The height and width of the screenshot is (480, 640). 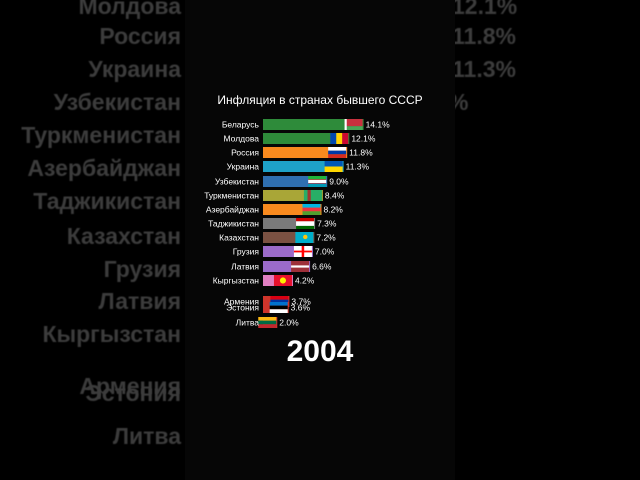 I want to click on category-label: Латвия, so click(x=245, y=267).